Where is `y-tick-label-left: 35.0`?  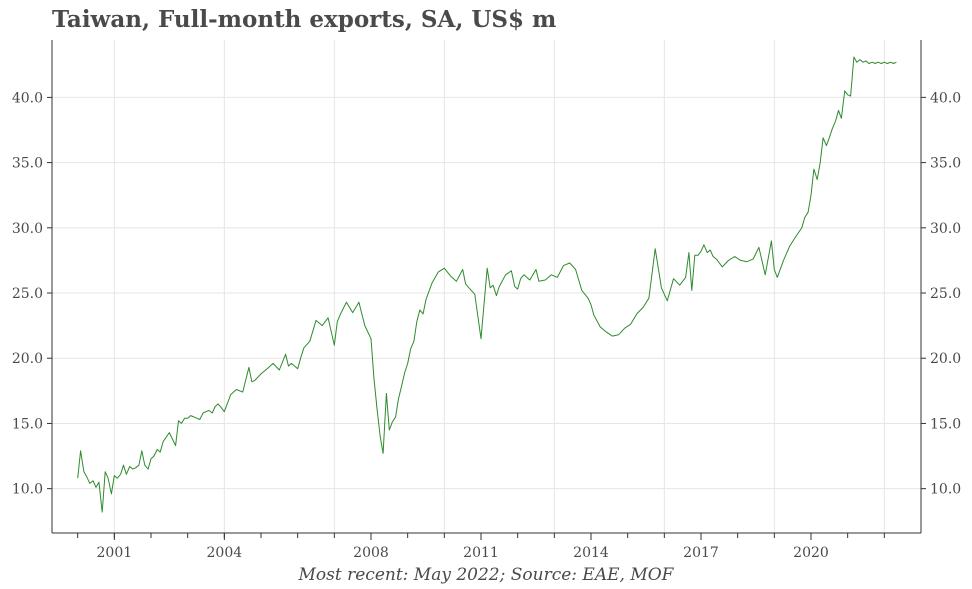 y-tick-label-left: 35.0 is located at coordinates (27, 164).